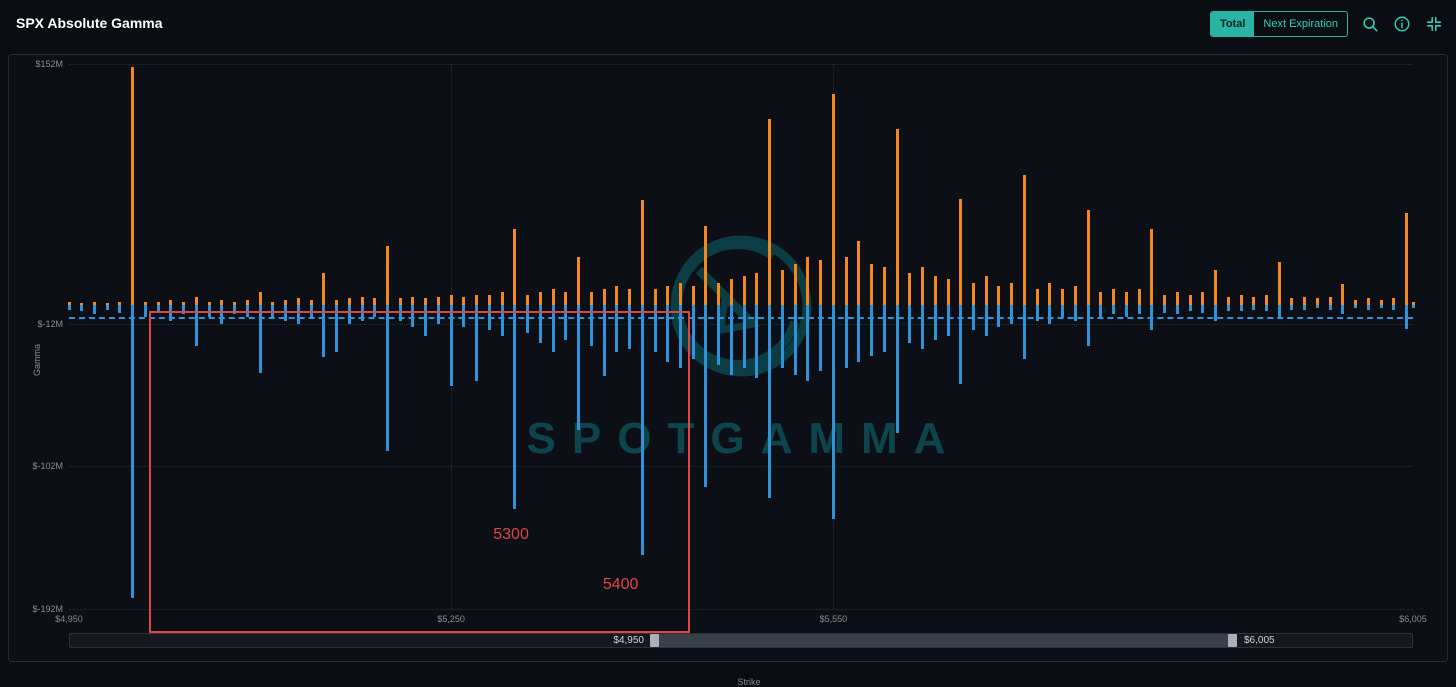 Image resolution: width=1456 pixels, height=687 pixels. Describe the element at coordinates (1300, 24) in the screenshot. I see `toggle-next-expiration: Next Expiration` at that location.